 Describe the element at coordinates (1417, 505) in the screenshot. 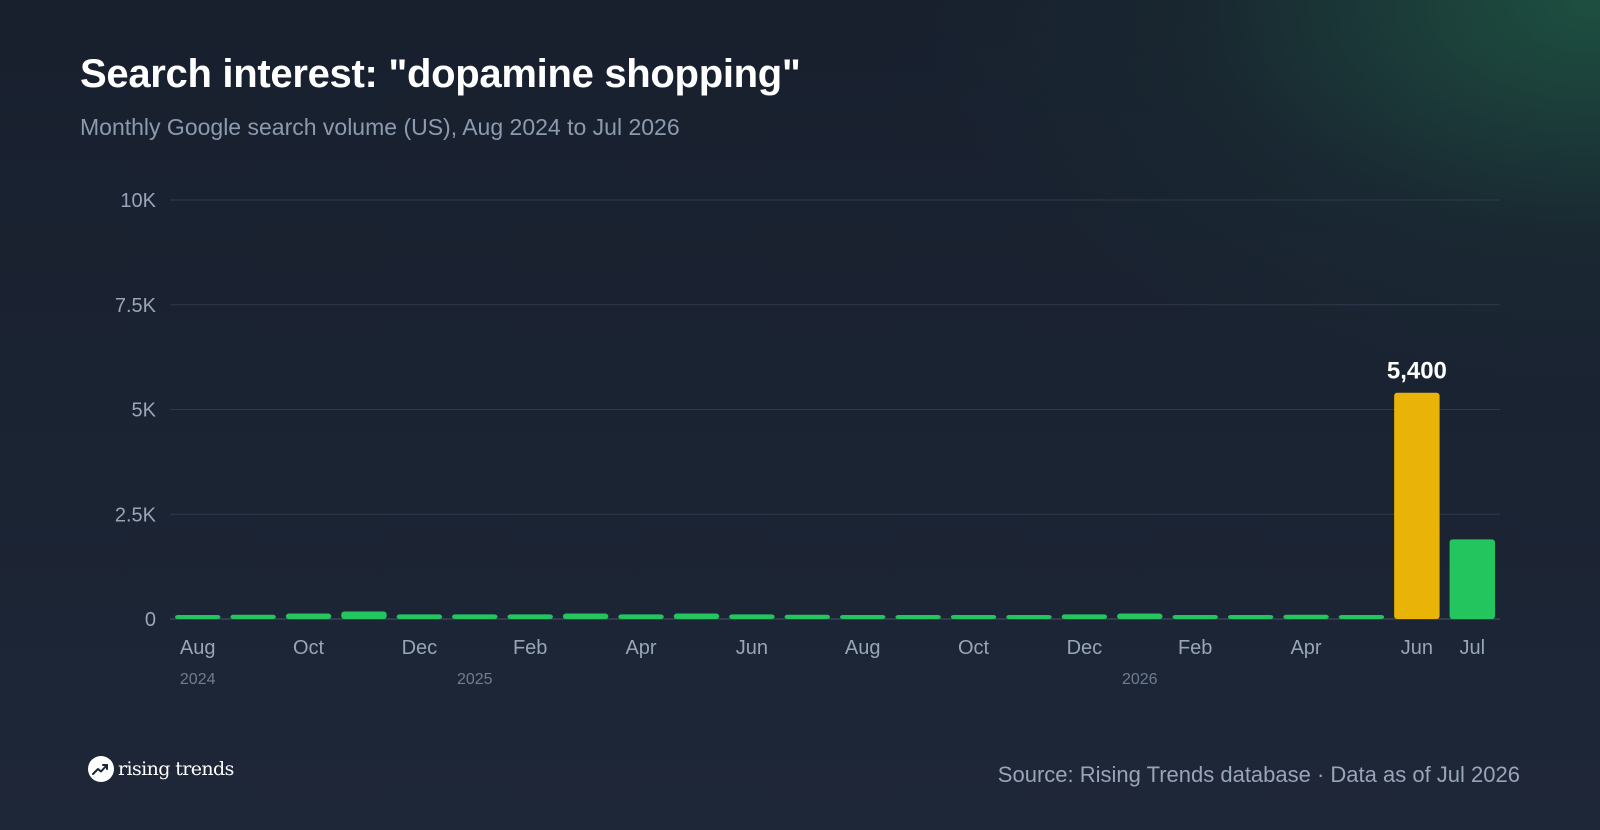

I see `bar-highlight` at that location.